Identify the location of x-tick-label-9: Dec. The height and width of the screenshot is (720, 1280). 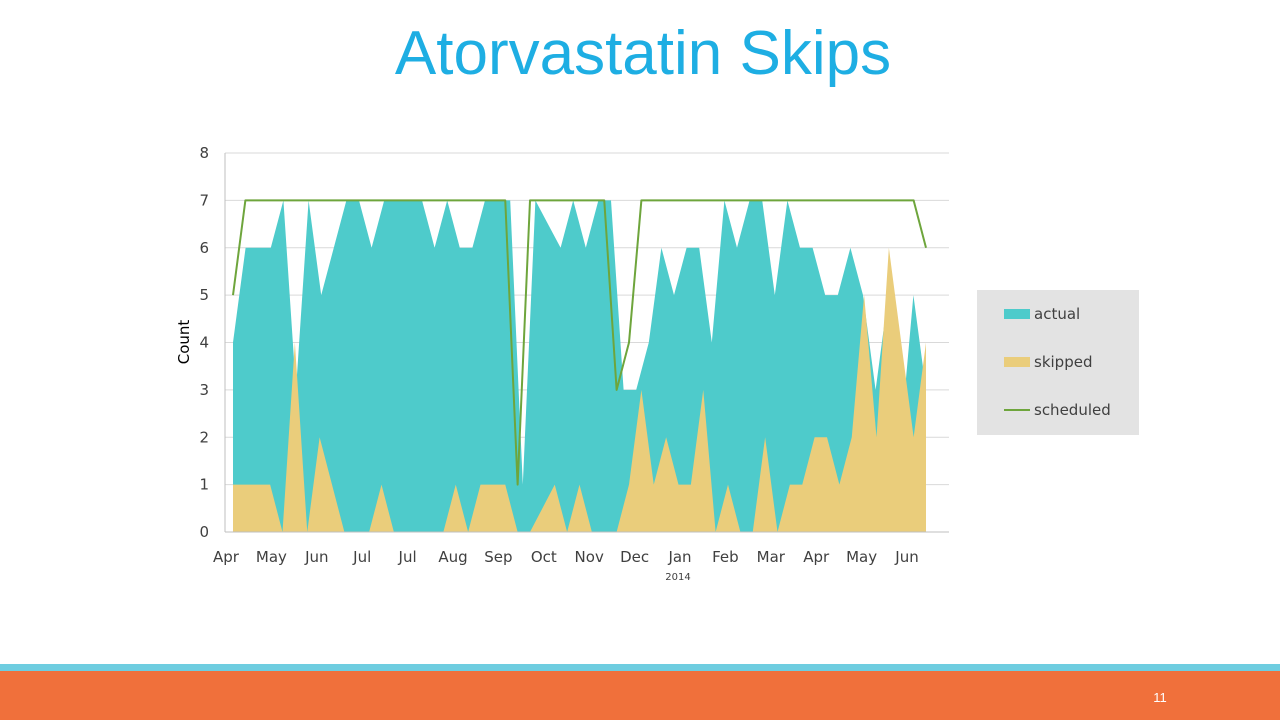
(634, 557).